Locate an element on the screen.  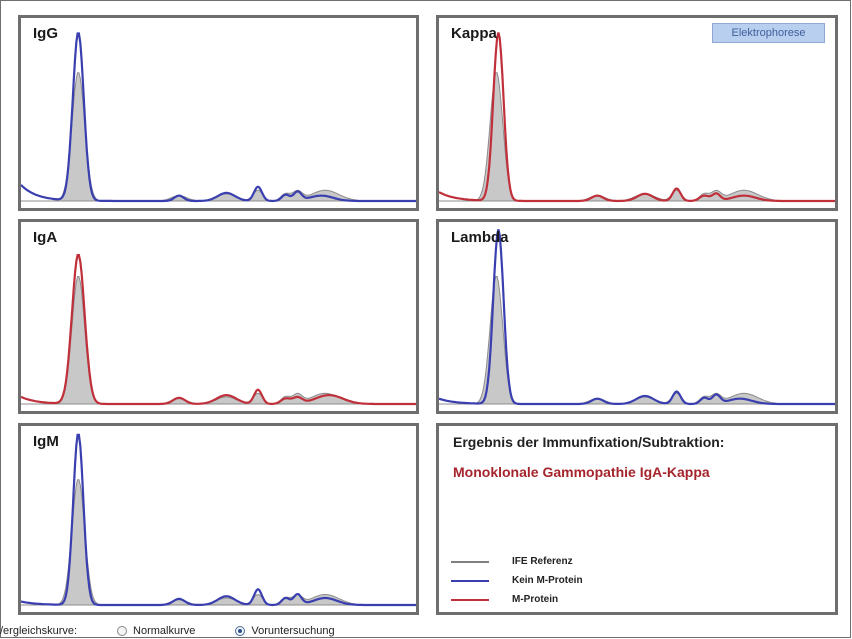
result-title: Ergebnis der Immunfixation/Subtraktion: is located at coordinates (589, 442).